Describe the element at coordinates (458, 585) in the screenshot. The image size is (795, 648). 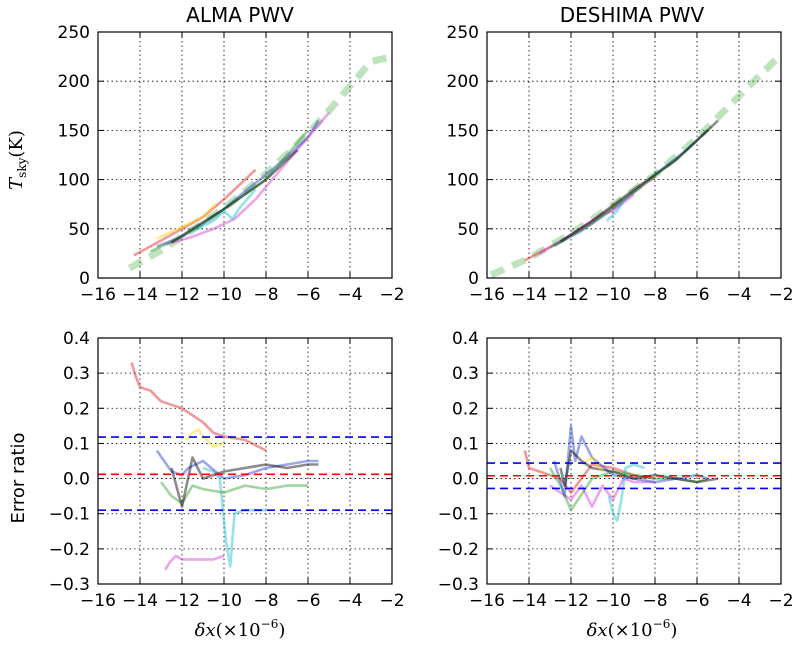
I see `y-tick-label: −0.3` at that location.